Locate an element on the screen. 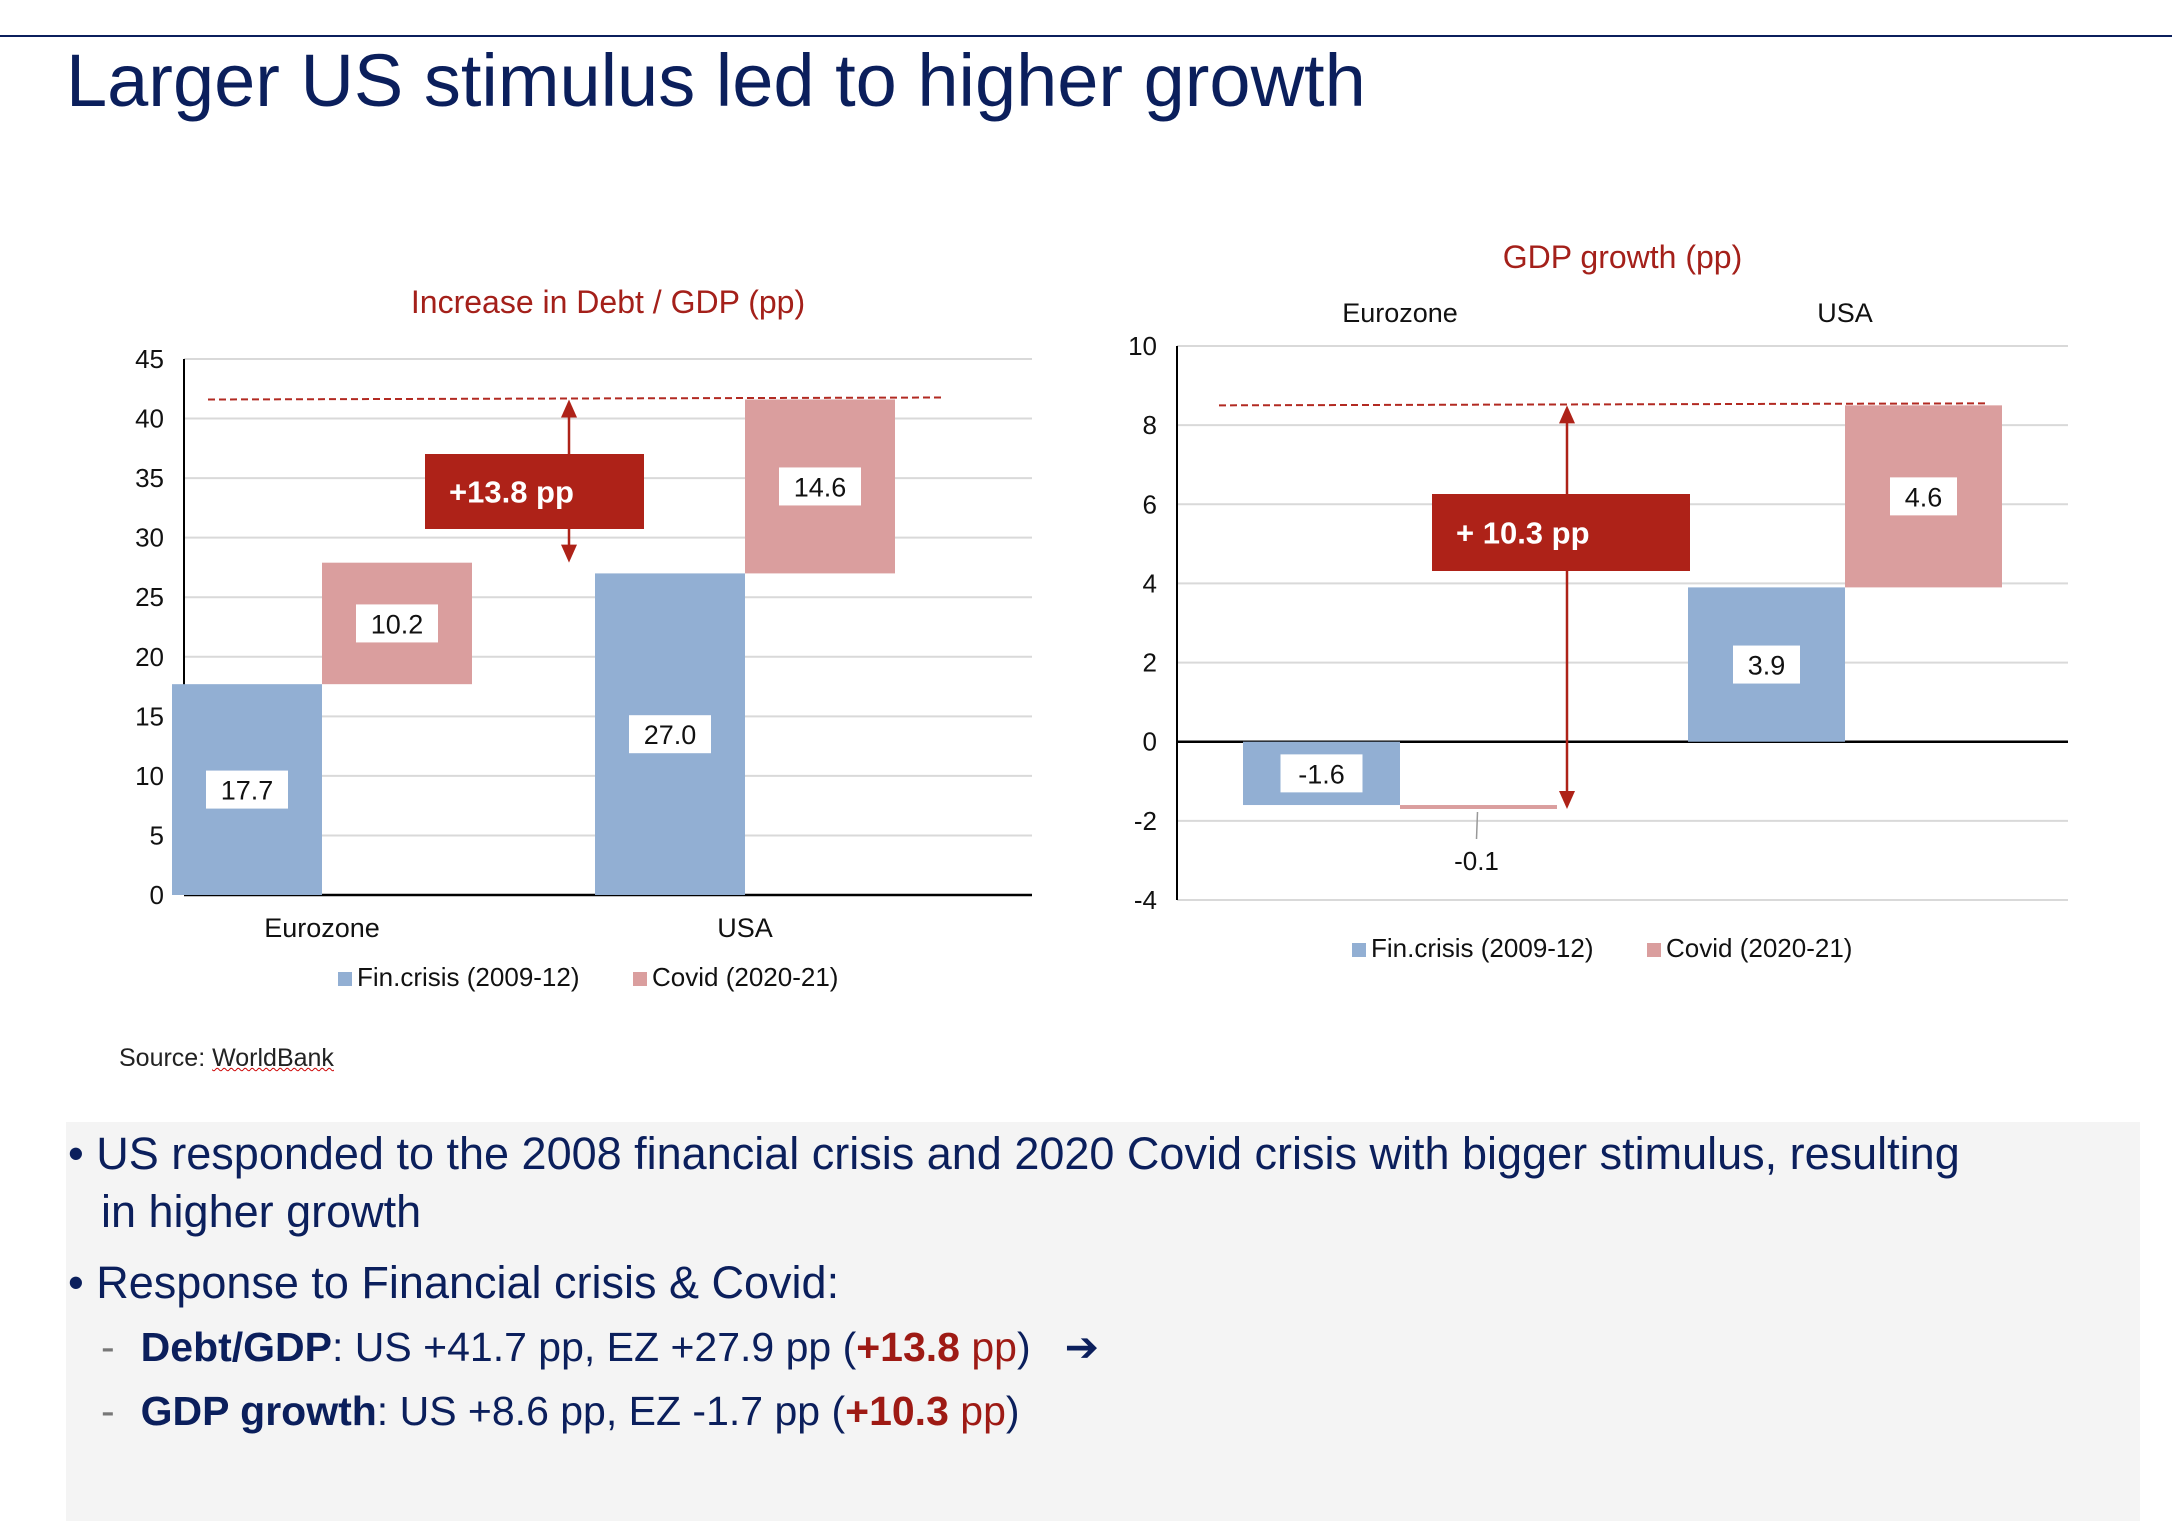 This screenshot has height=1540, width=2172. source-label: Source: is located at coordinates (166, 1058).